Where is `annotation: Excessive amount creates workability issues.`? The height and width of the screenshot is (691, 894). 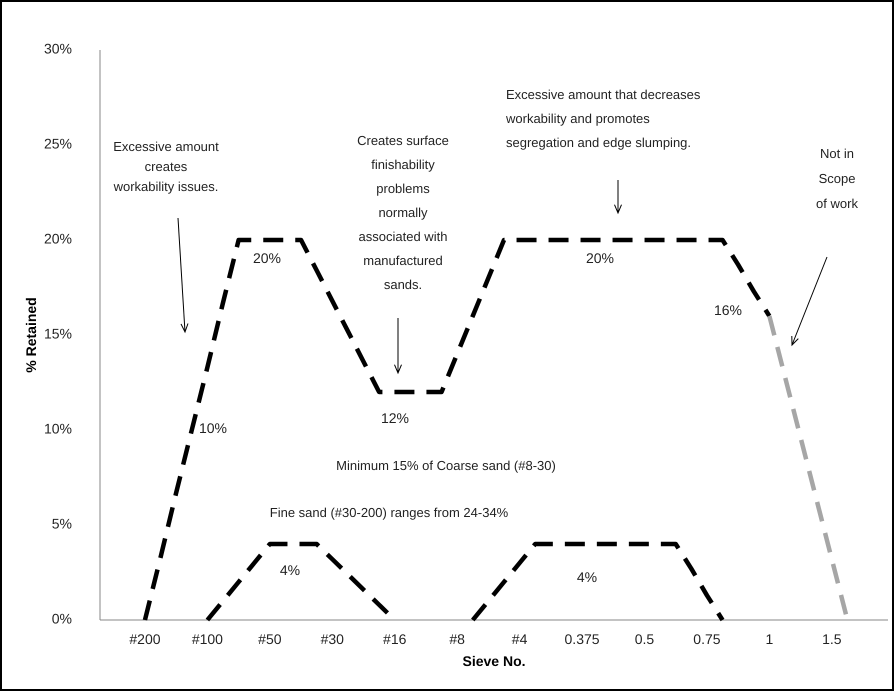
annotation: Excessive amount creates workability issues. is located at coordinates (166, 166).